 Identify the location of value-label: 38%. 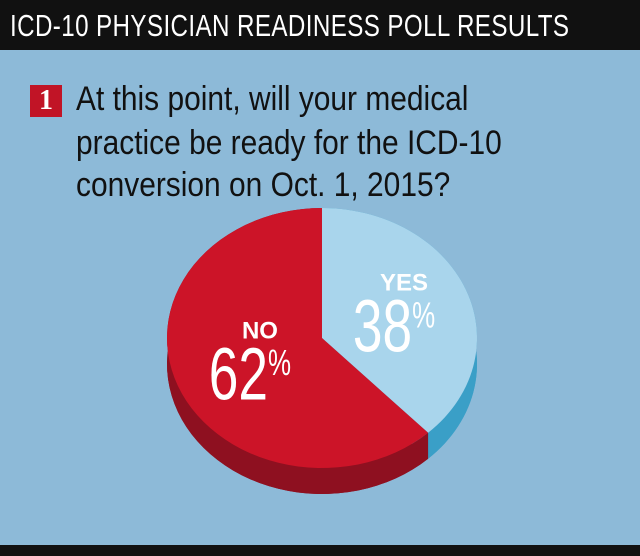
(394, 326).